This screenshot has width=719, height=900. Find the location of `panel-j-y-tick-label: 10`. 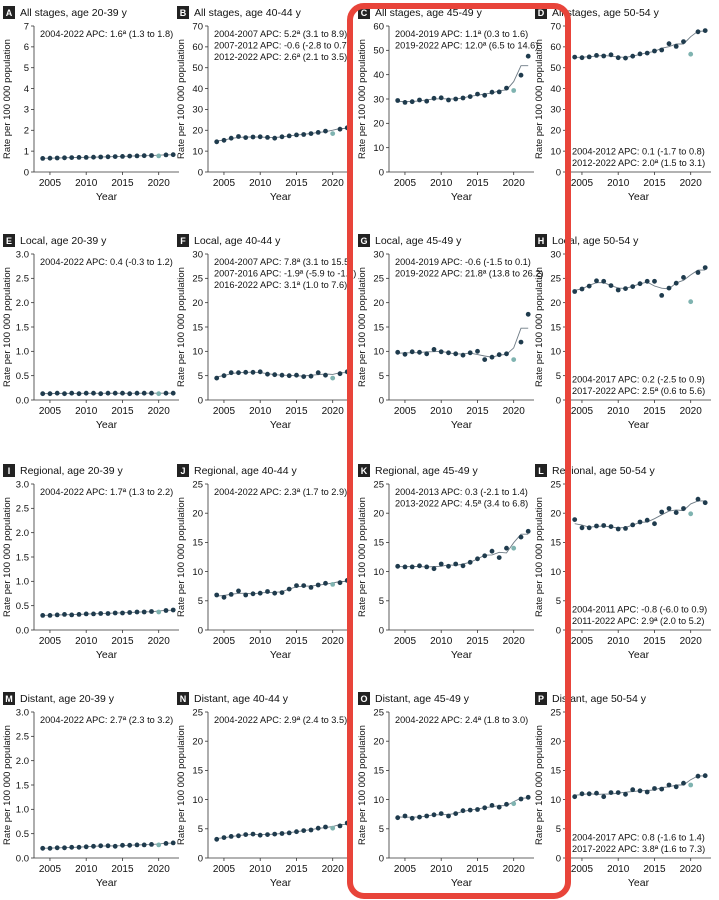

panel-j-y-tick-label: 10 is located at coordinates (197, 572).